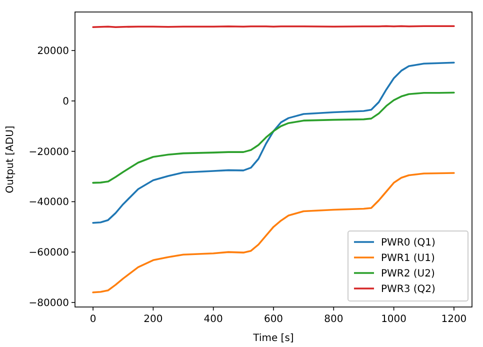 The image size is (483, 347). Describe the element at coordinates (454, 319) in the screenshot. I see `x-tick-label: 1200` at that location.